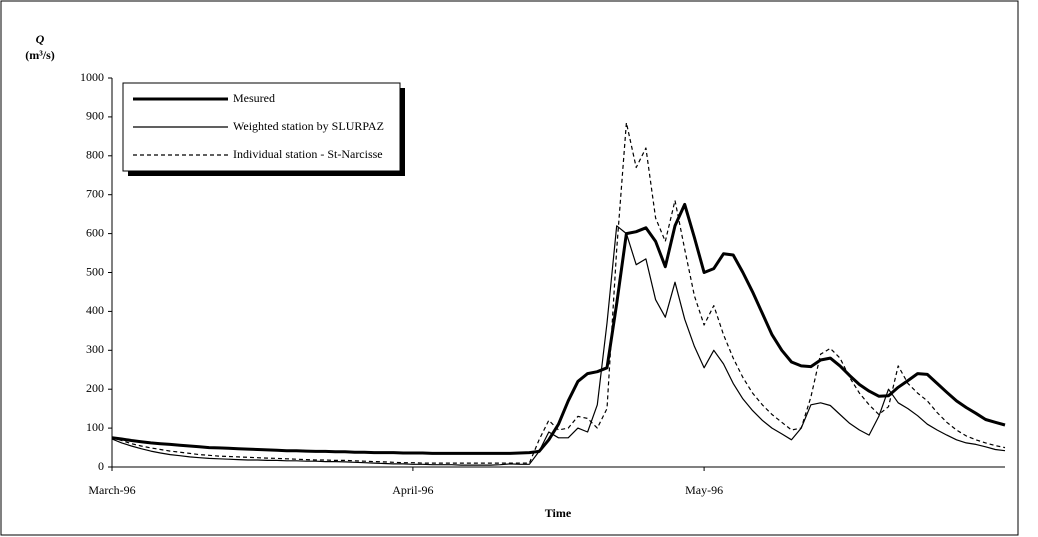 This screenshot has height=537, width=1038. What do you see at coordinates (558, 513) in the screenshot?
I see `x-axis-title: Time` at bounding box center [558, 513].